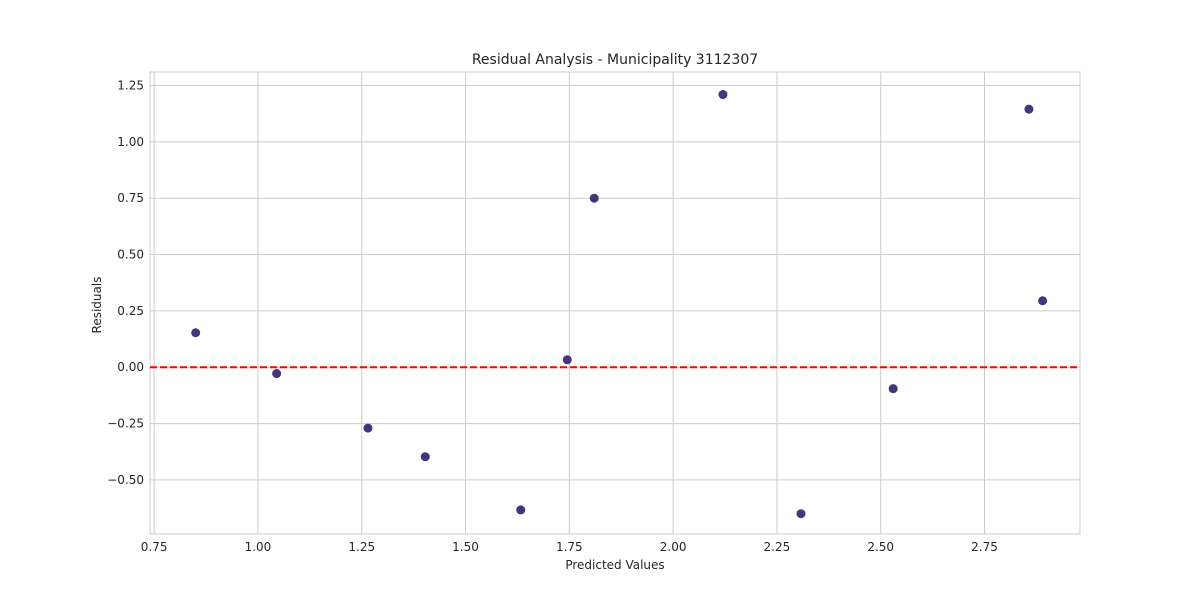 Image resolution: width=1200 pixels, height=600 pixels. I want to click on y-tick-label: −0.50, so click(125, 480).